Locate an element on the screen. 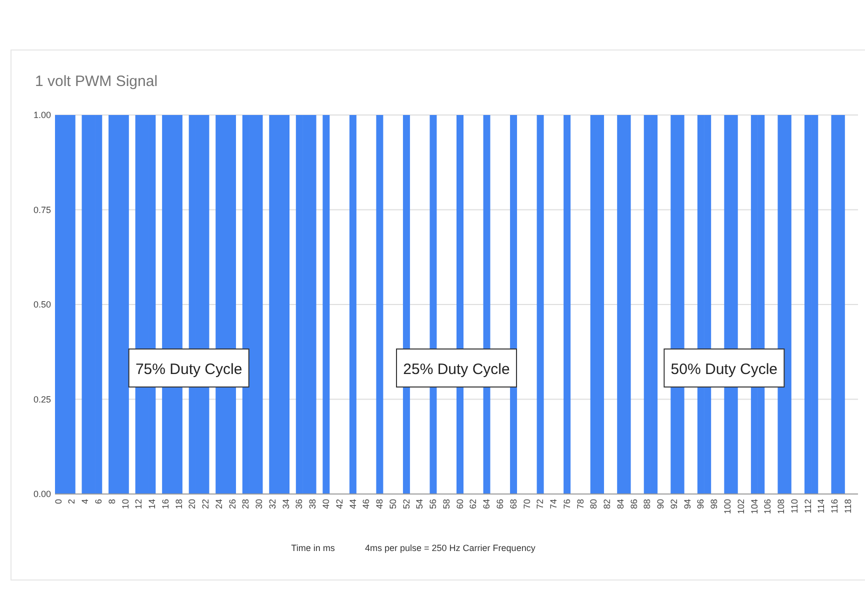 Image resolution: width=865 pixels, height=589 pixels. x-tick-label: 60 is located at coordinates (459, 504).